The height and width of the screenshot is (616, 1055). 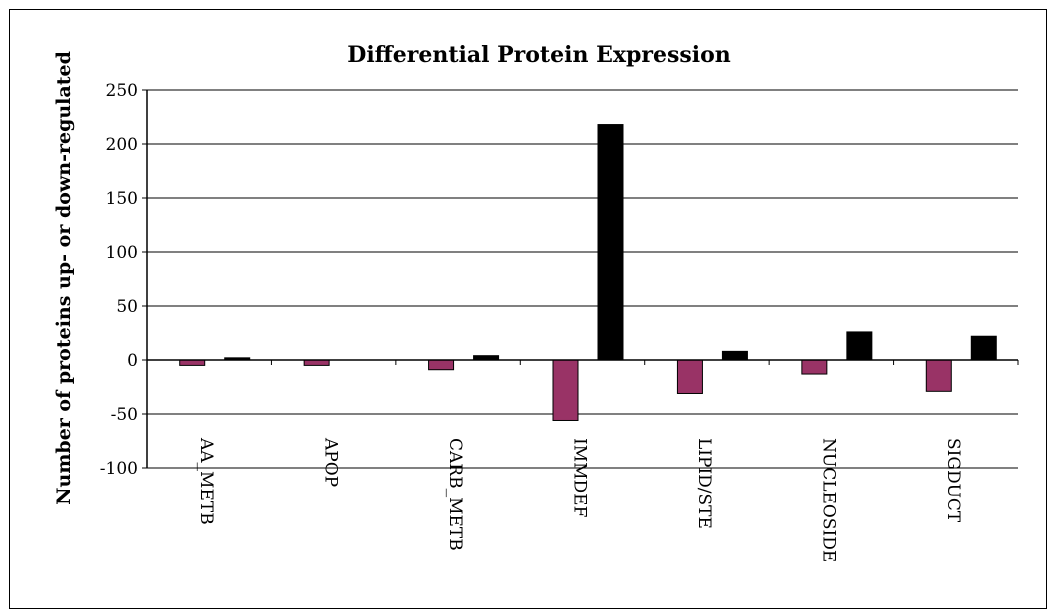 I want to click on bar-series-2-lipid-ste, so click(x=734, y=355).